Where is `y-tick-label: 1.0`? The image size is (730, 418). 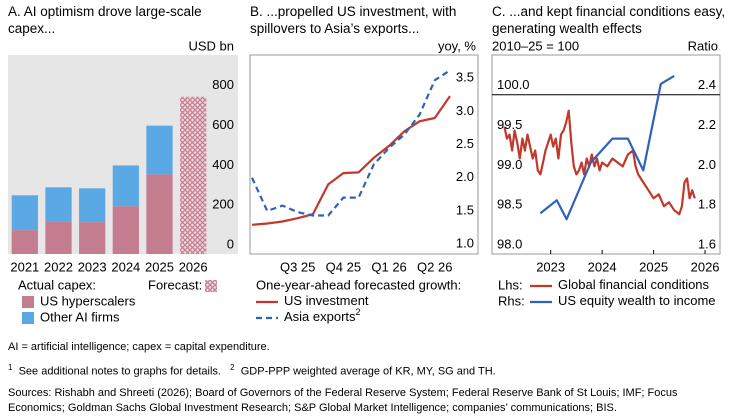
y-tick-label: 1.0 is located at coordinates (465, 242).